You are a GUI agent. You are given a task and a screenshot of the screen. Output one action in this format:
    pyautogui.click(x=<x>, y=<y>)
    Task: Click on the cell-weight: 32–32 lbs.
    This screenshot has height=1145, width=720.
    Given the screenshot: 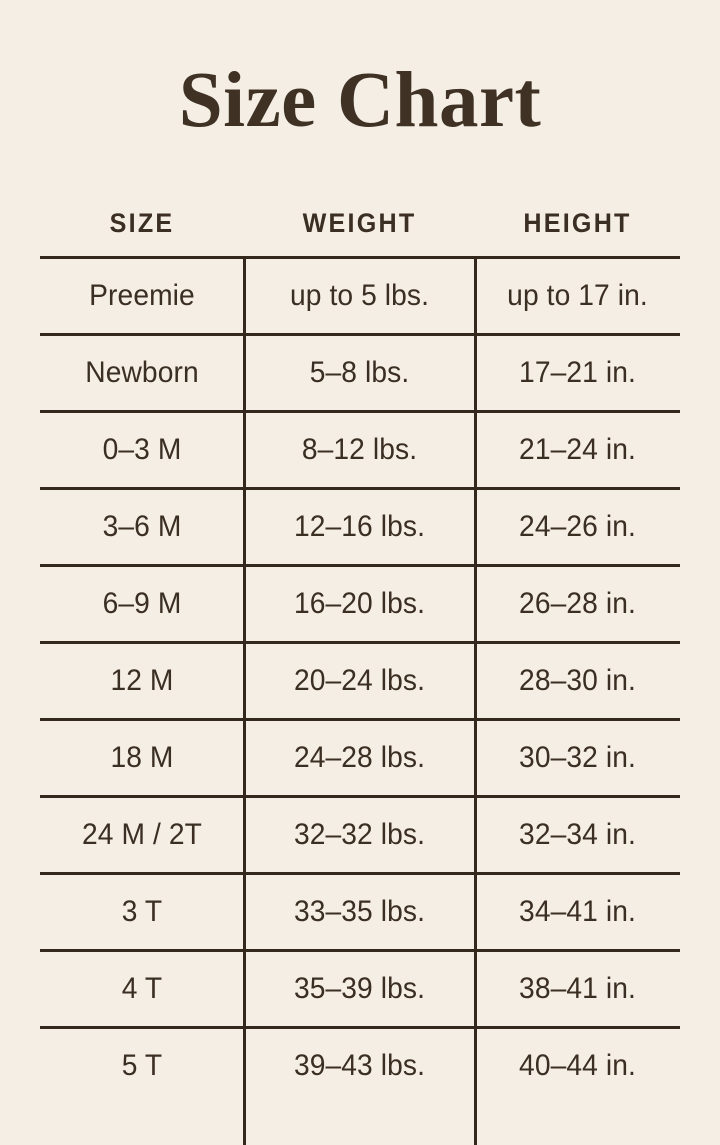 What is the action you would take?
    pyautogui.click(x=359, y=834)
    